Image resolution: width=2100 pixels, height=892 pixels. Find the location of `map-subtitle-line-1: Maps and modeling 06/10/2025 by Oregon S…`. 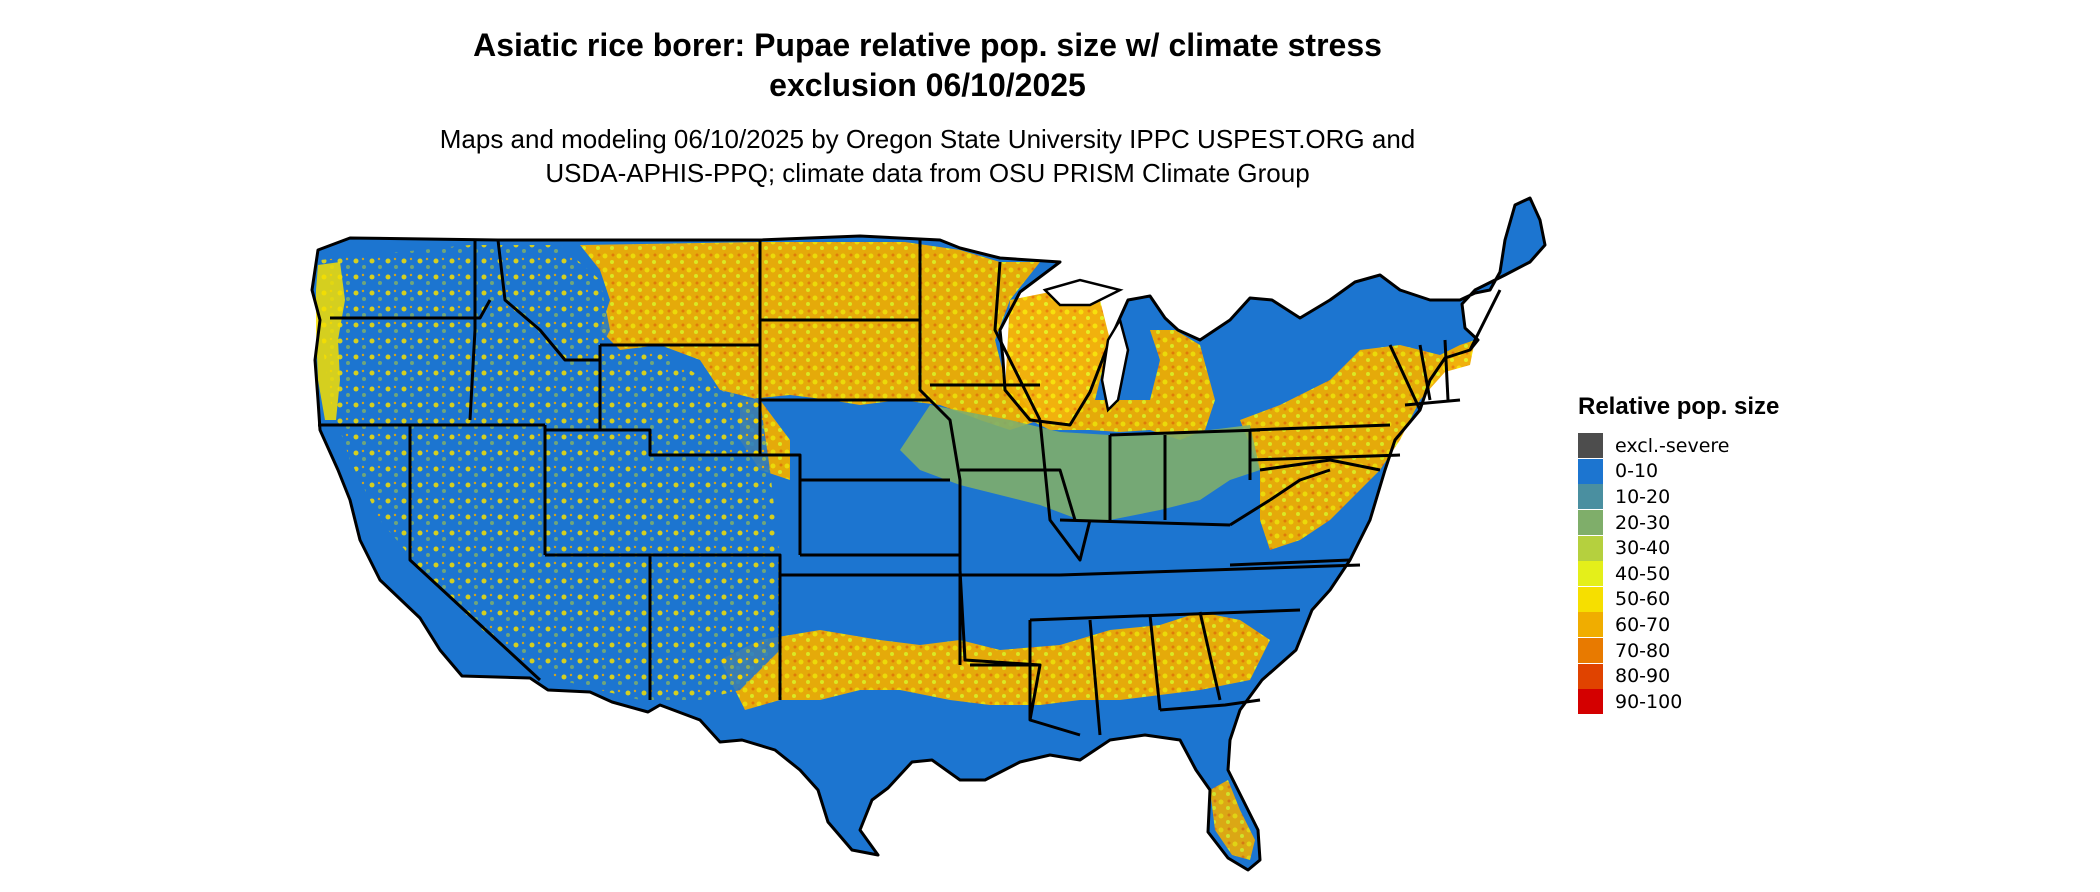

map-subtitle-line-1: Maps and modeling 06/10/2025 by Oregon S… is located at coordinates (927, 139).